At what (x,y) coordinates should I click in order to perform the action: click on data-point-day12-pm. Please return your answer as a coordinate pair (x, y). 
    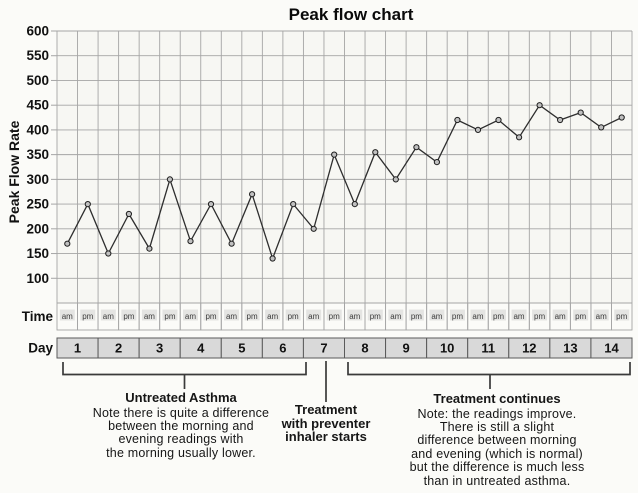
    Looking at the image, I should click on (539, 105).